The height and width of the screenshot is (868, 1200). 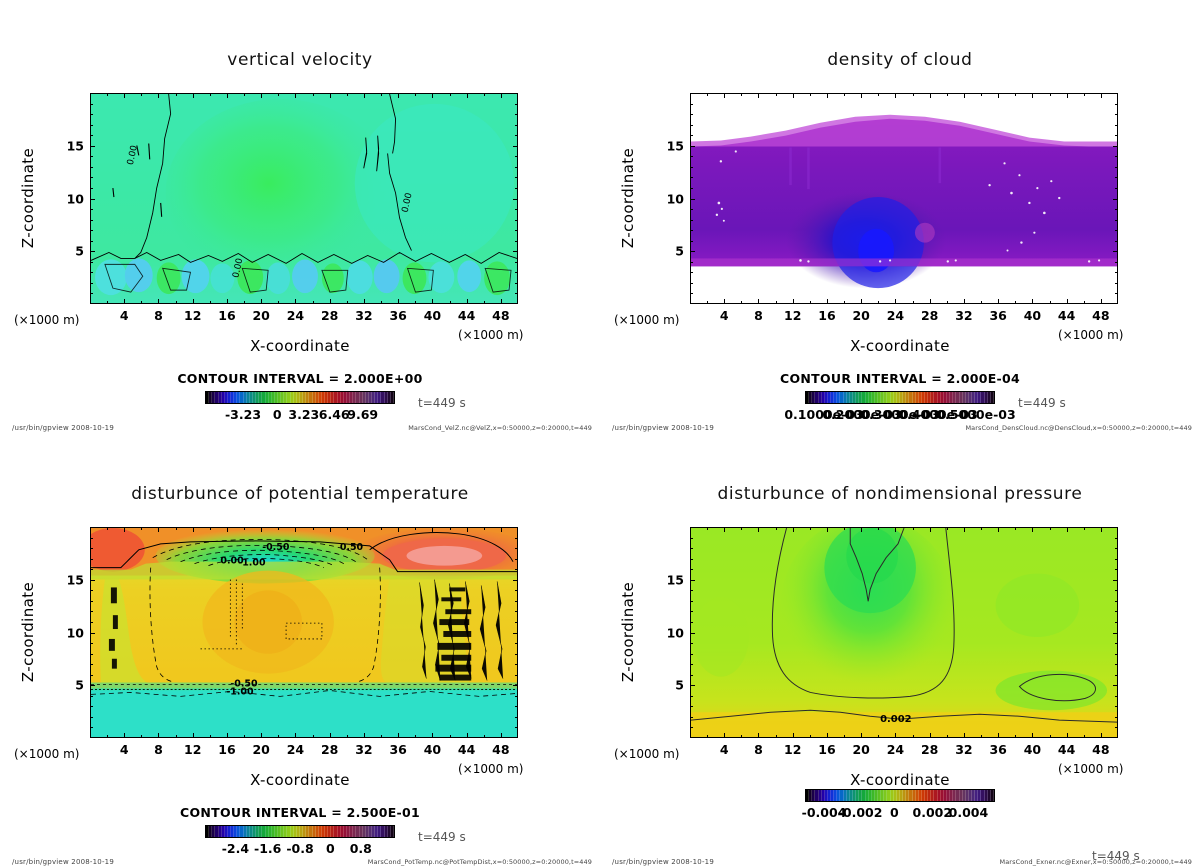 What do you see at coordinates (824, 414) in the screenshot?
I see `colorbar-tick-label: 0.1000e-03` at bounding box center [824, 414].